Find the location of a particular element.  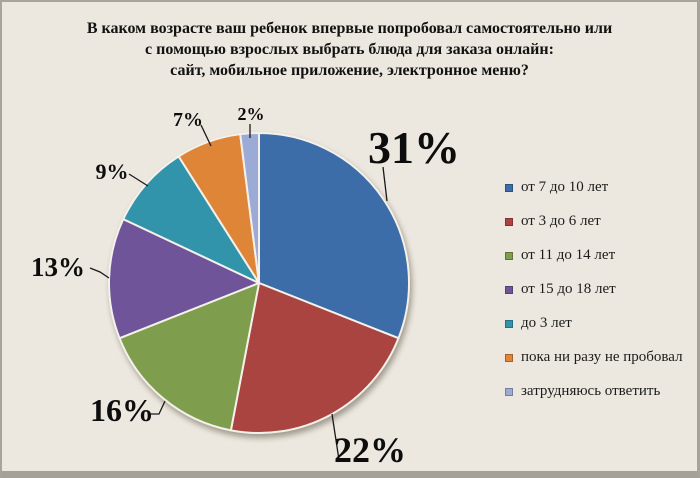

percent-label-3: 16% is located at coordinates (122, 410).